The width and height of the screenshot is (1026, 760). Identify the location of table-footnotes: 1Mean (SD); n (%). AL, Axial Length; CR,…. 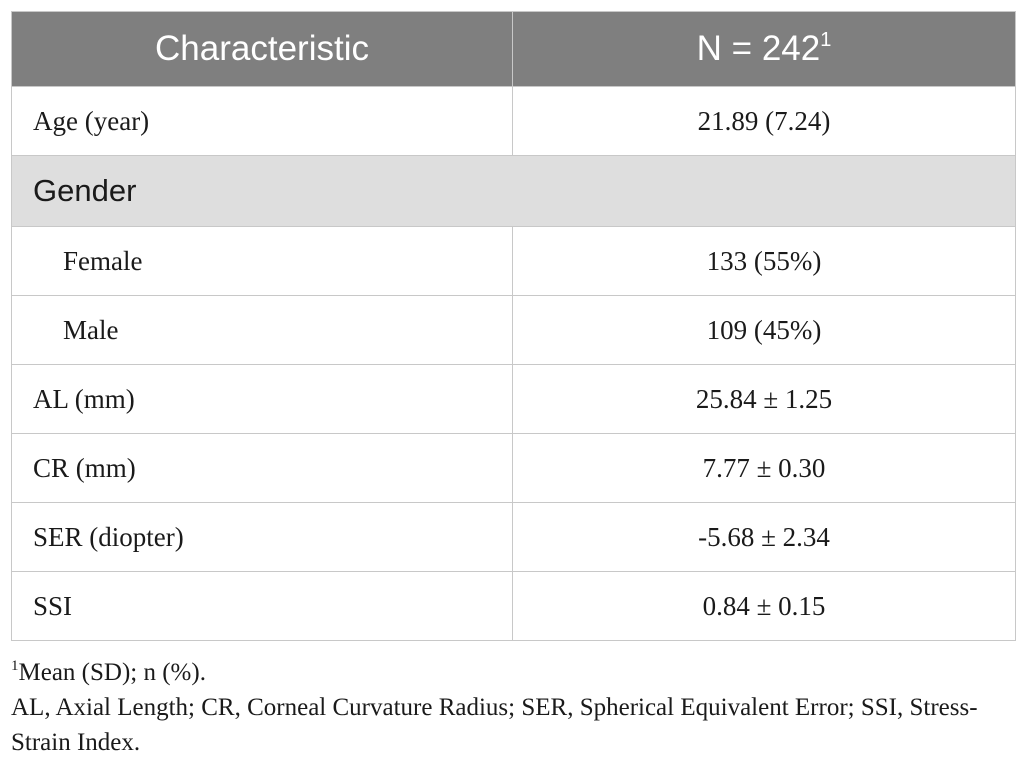
(513, 704).